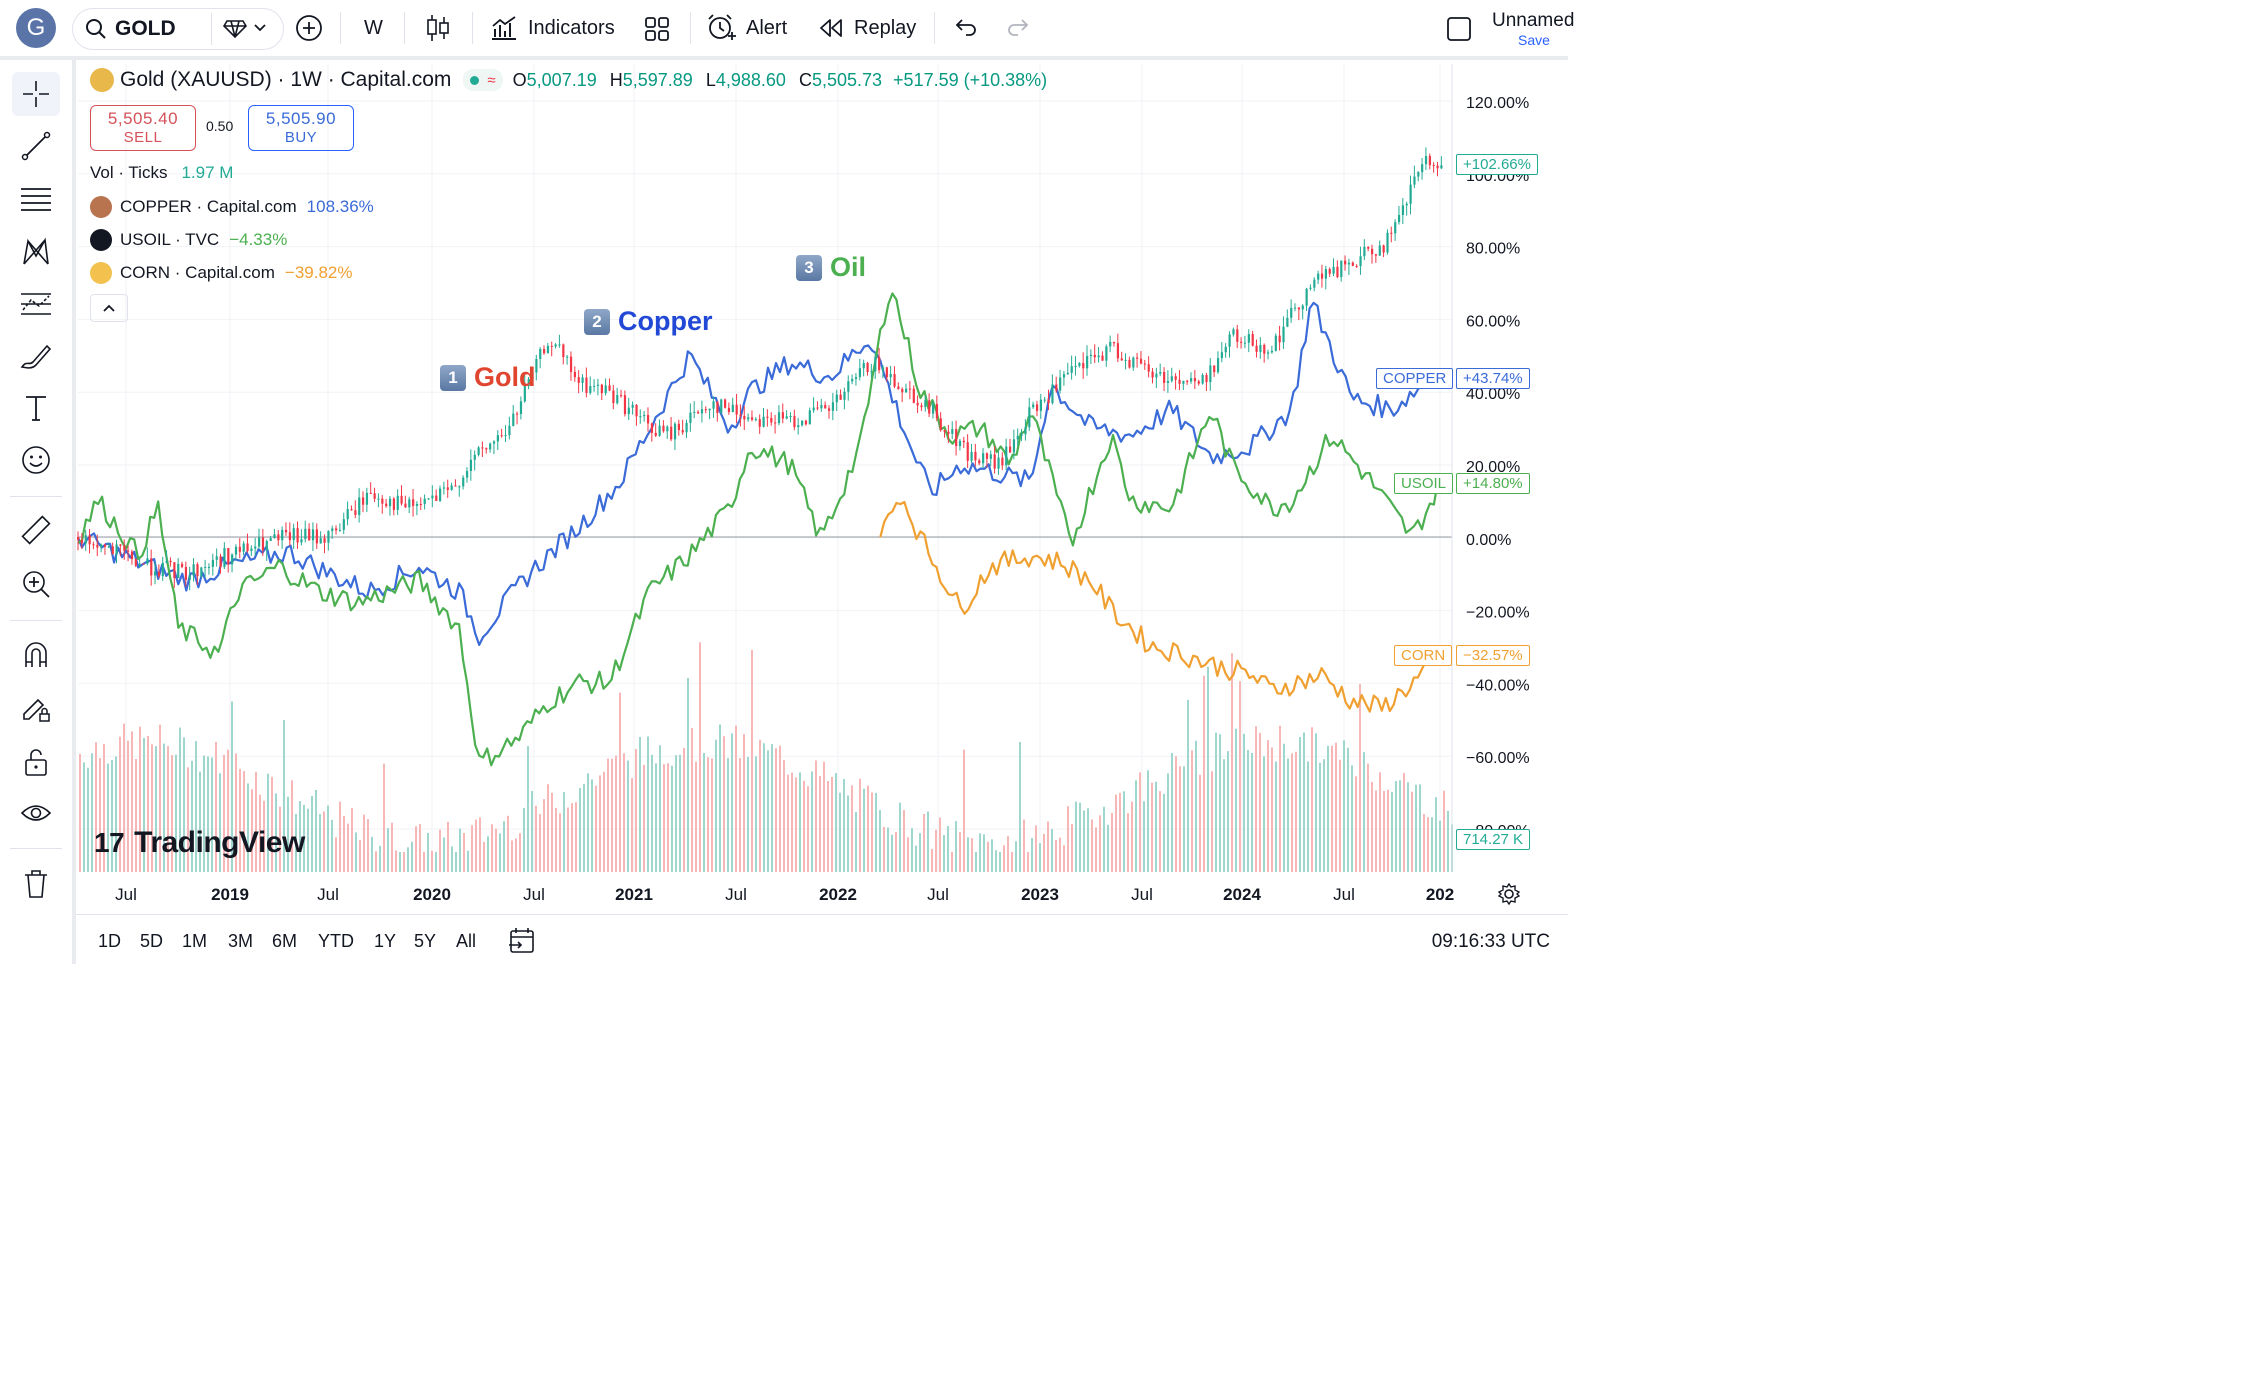 This screenshot has width=2268, height=1394. Describe the element at coordinates (36, 28) in the screenshot. I see `user-avatar: G` at that location.